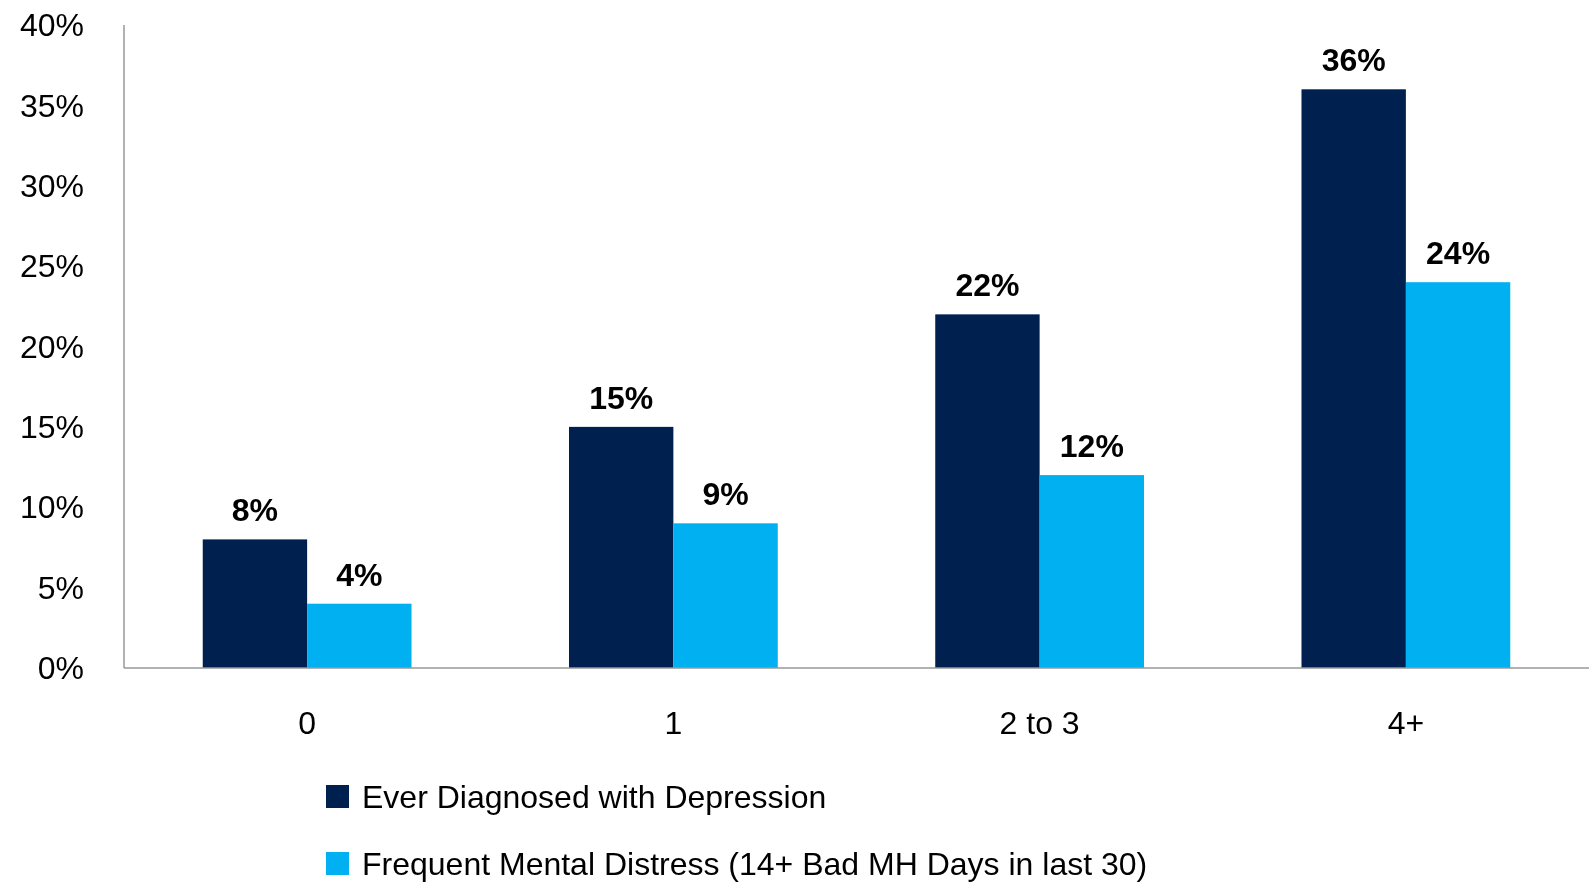 The image size is (1589, 886). What do you see at coordinates (51, 507) in the screenshot?
I see `y-tick-label: 10%` at bounding box center [51, 507].